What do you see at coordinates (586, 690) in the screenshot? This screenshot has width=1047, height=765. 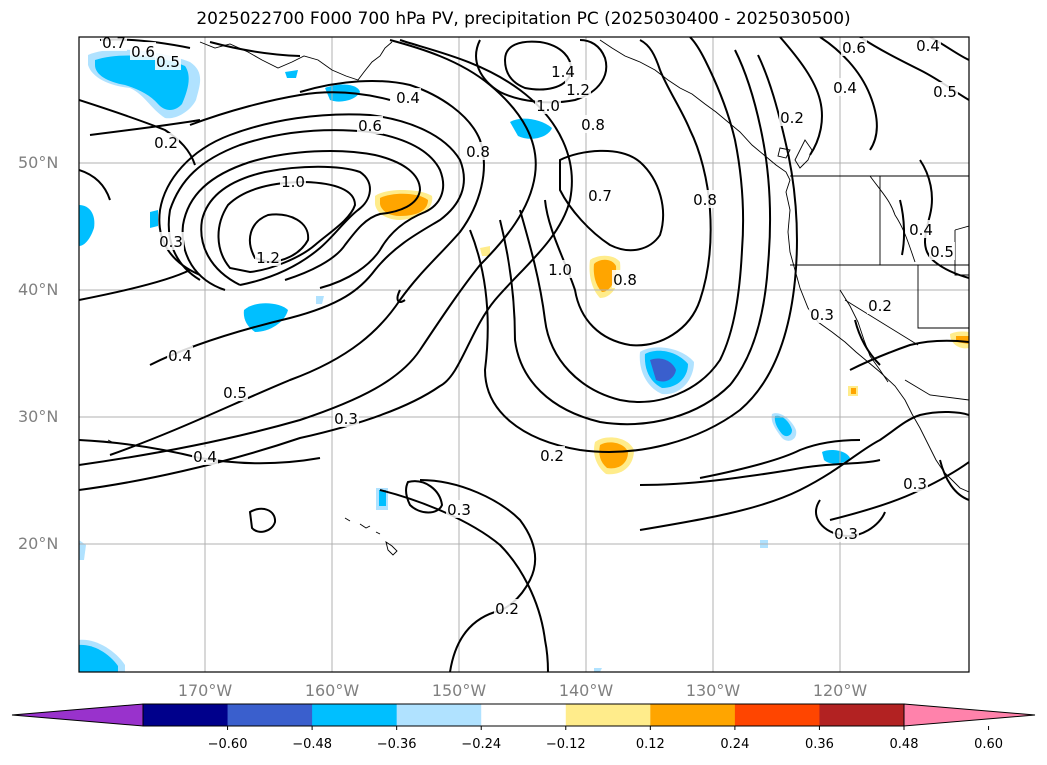 I see `lon-label: 140°W` at bounding box center [586, 690].